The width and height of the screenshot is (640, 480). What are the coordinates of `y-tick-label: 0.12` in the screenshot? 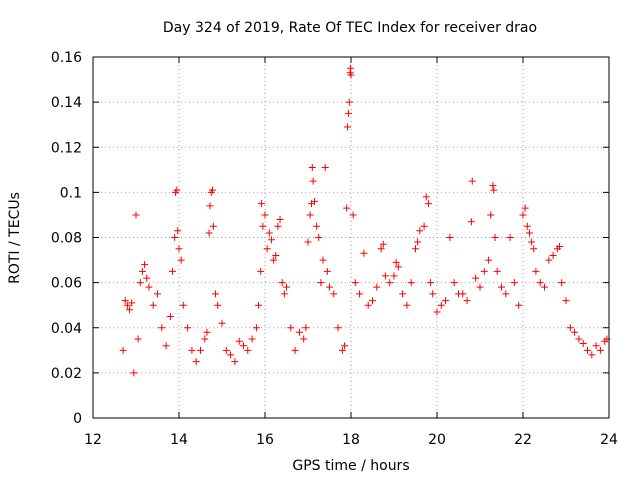 It's located at (66, 148).